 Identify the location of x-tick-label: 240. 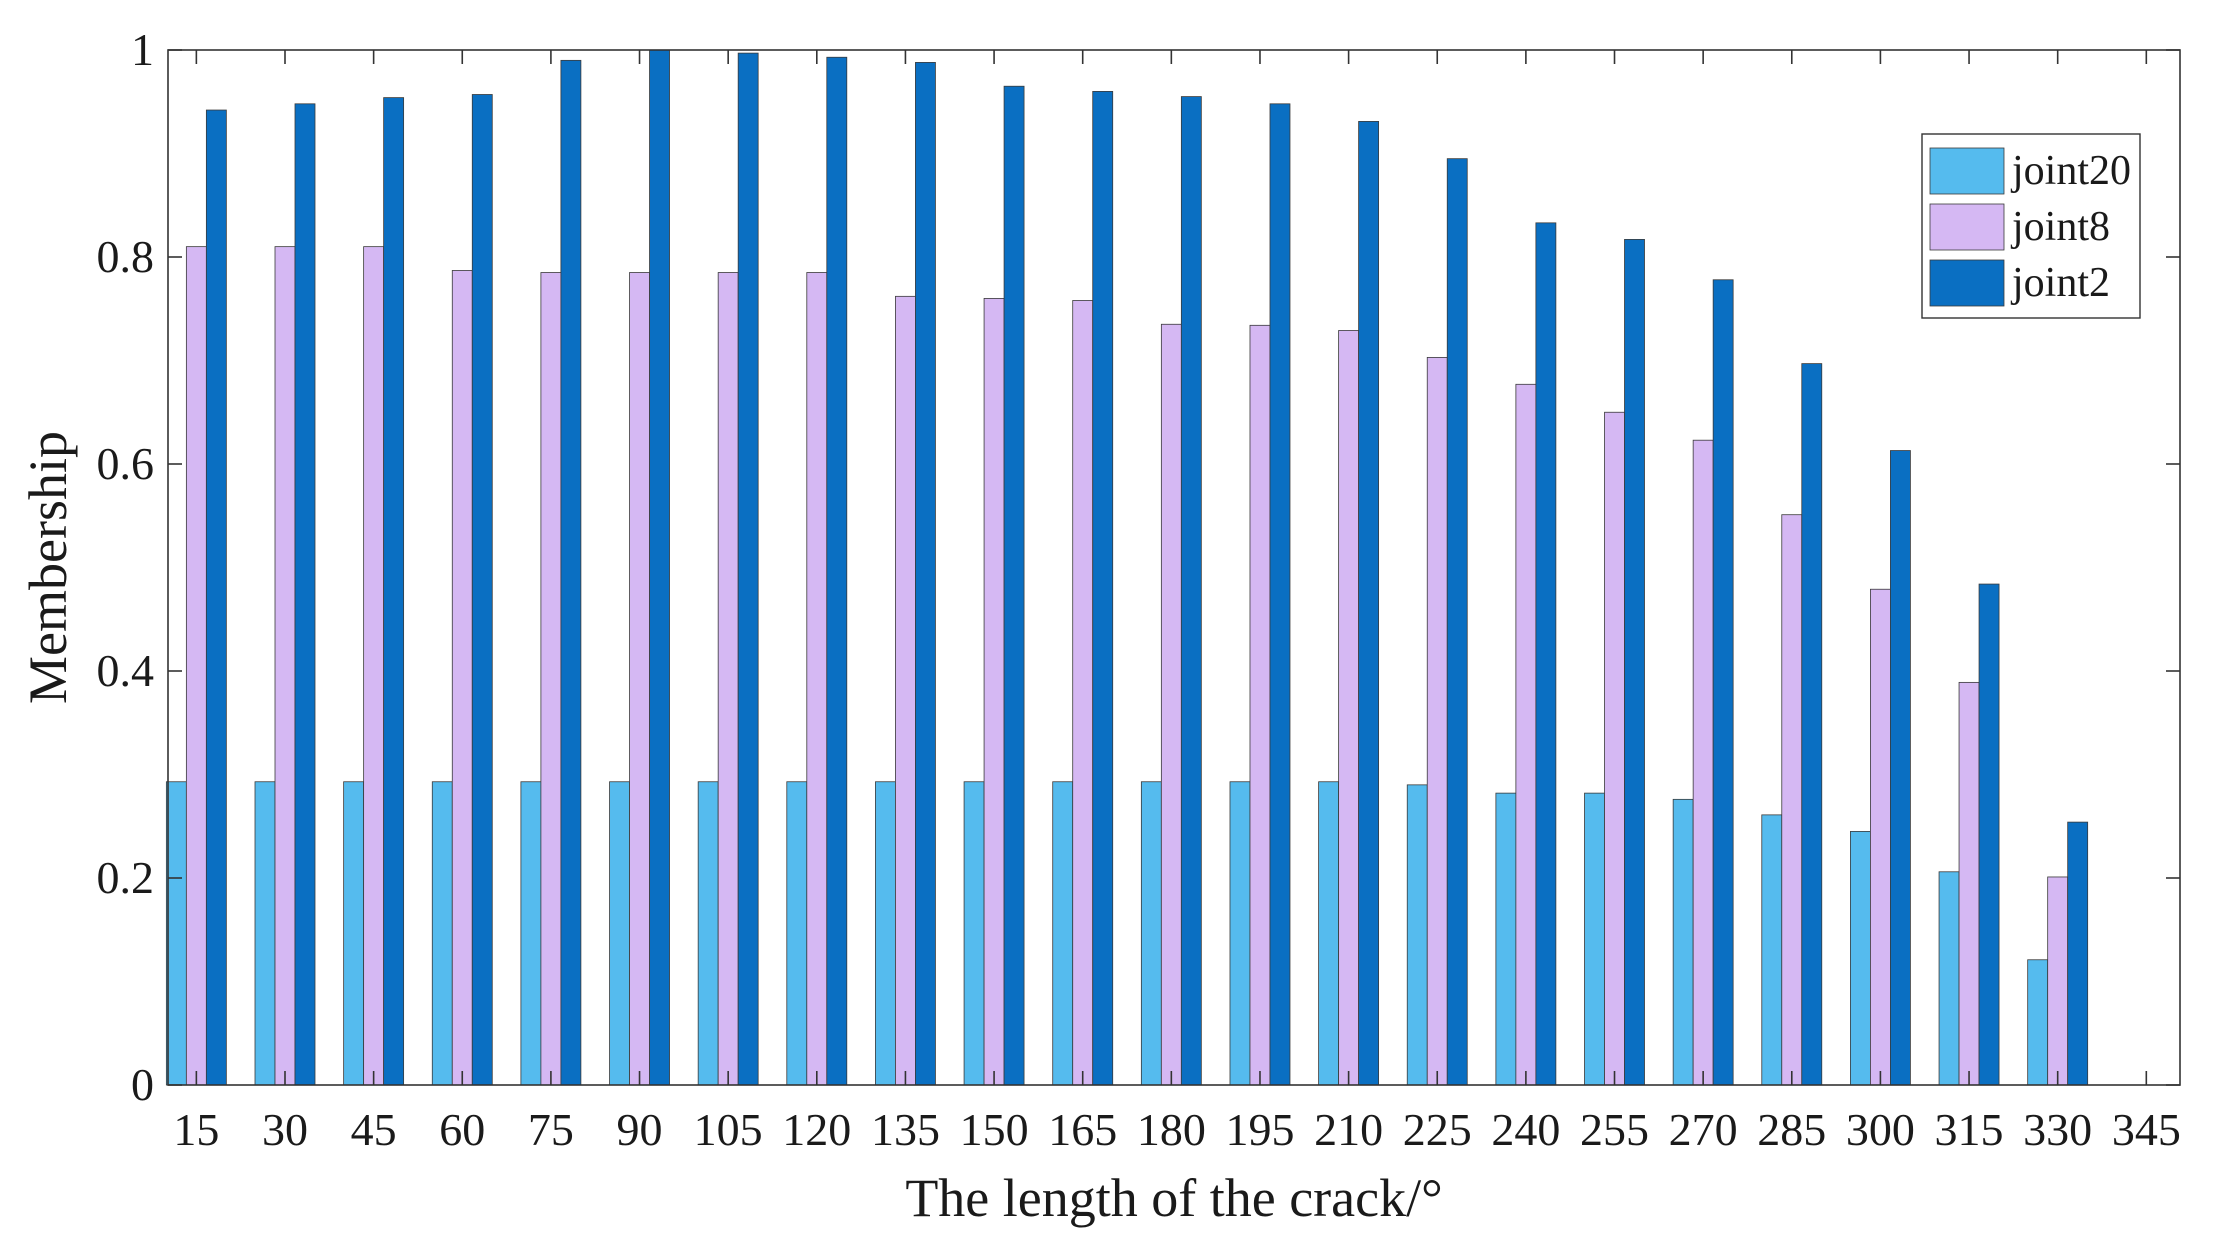
(1525, 1129).